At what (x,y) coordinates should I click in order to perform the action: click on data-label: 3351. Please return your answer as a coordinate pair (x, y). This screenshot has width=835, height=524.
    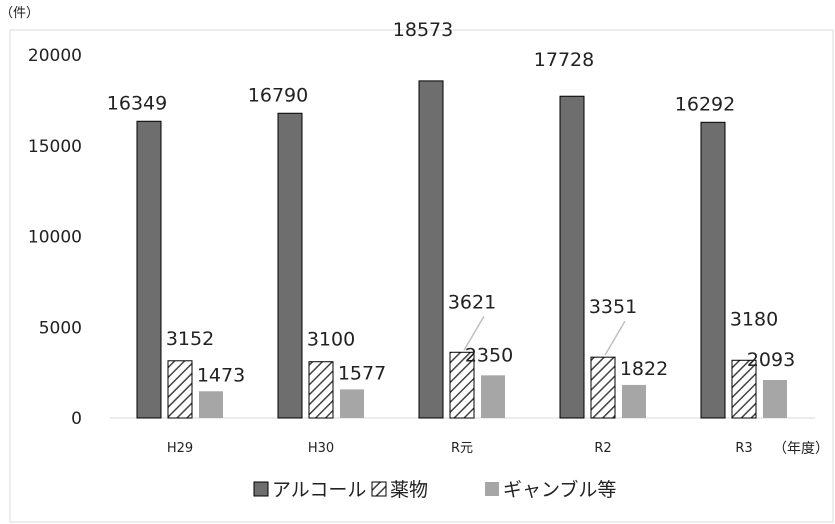
    Looking at the image, I should click on (613, 307).